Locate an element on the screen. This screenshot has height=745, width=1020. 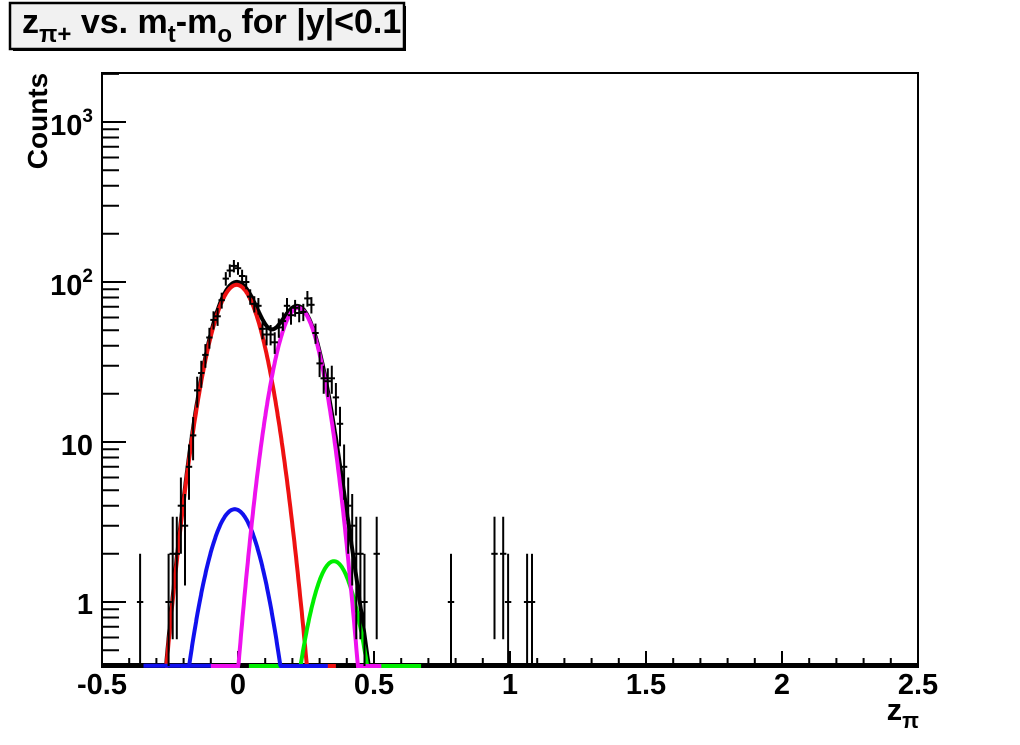
svg-text: 2 is located at coordinates (782, 685).